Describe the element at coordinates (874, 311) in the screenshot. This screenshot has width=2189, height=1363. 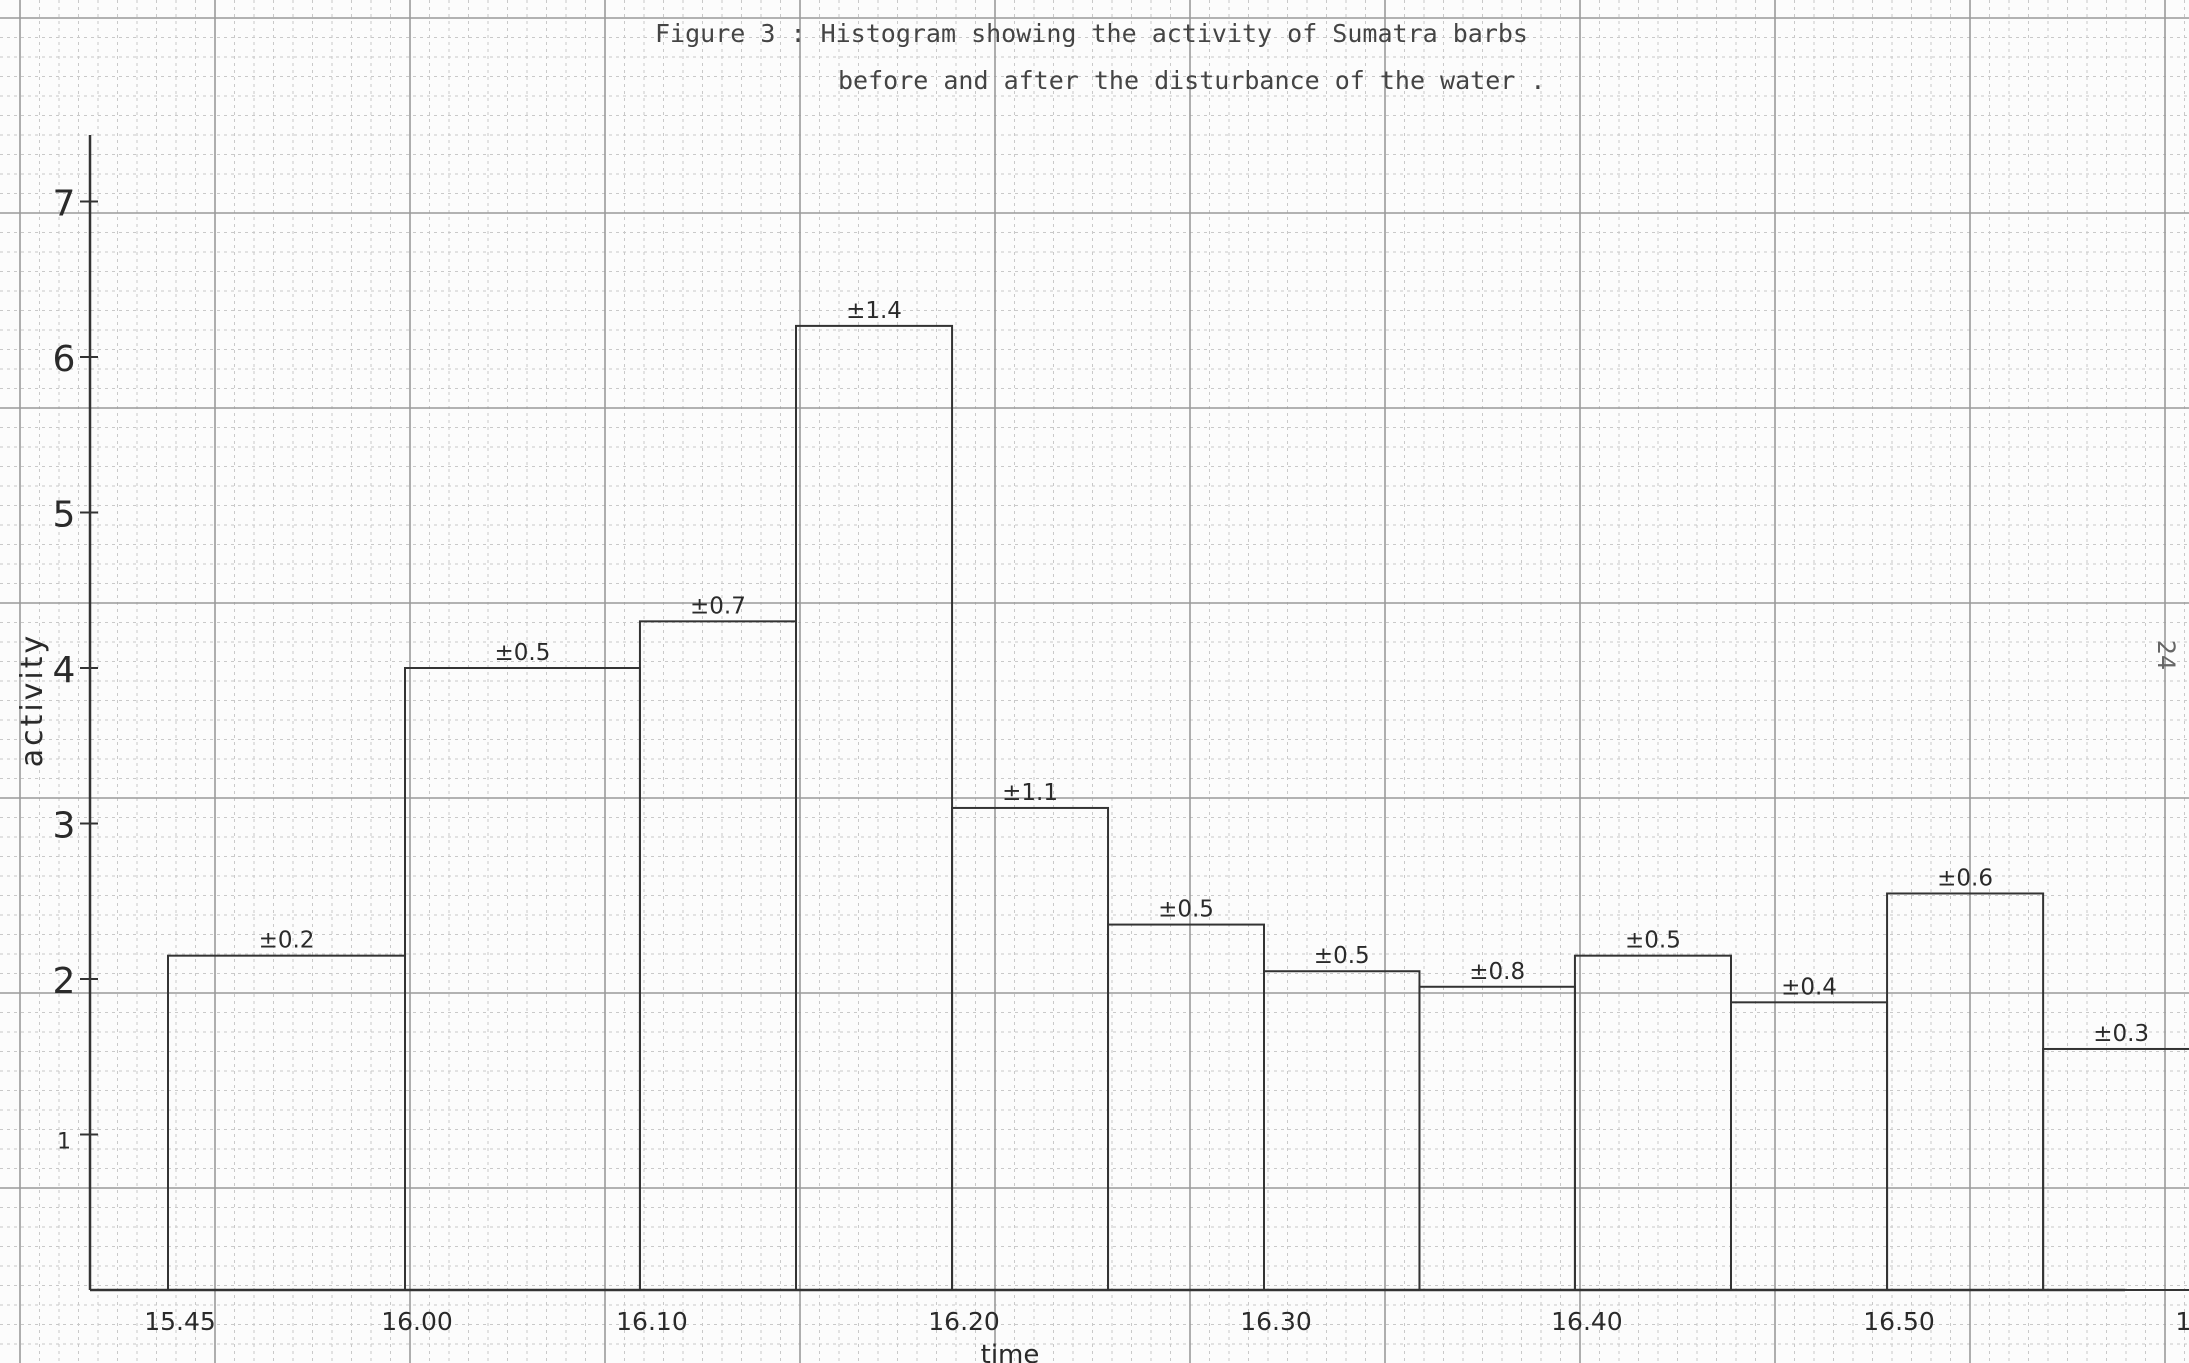
I see `bar-error-label: ±1.4` at that location.